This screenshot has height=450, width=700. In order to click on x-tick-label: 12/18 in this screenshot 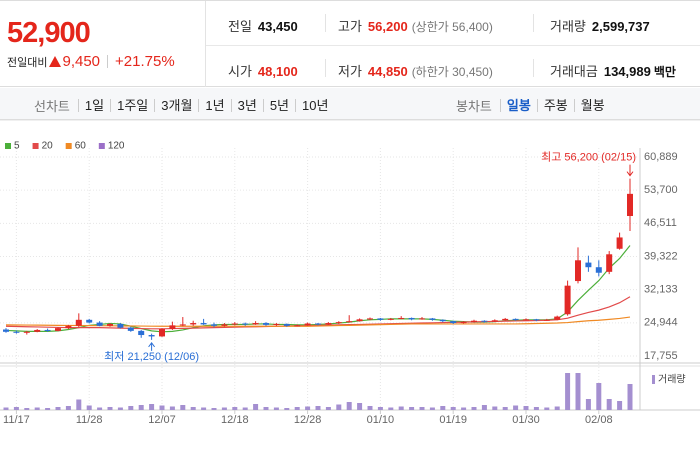, I will do `click(235, 420)`.